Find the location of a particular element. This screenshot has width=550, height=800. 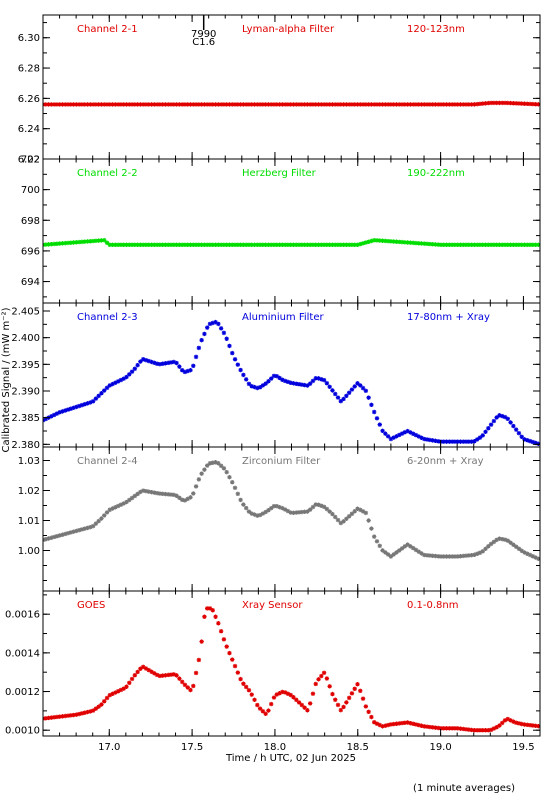

panel-channel-label: GOES is located at coordinates (91, 605).